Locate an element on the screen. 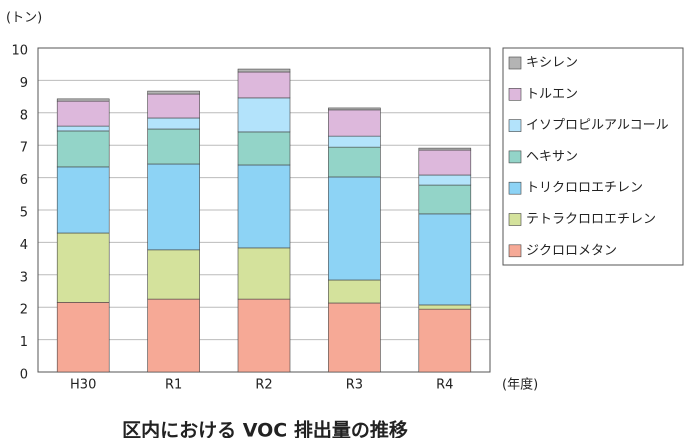 The width and height of the screenshot is (688, 438). y-tick-label: 2 is located at coordinates (24, 310).